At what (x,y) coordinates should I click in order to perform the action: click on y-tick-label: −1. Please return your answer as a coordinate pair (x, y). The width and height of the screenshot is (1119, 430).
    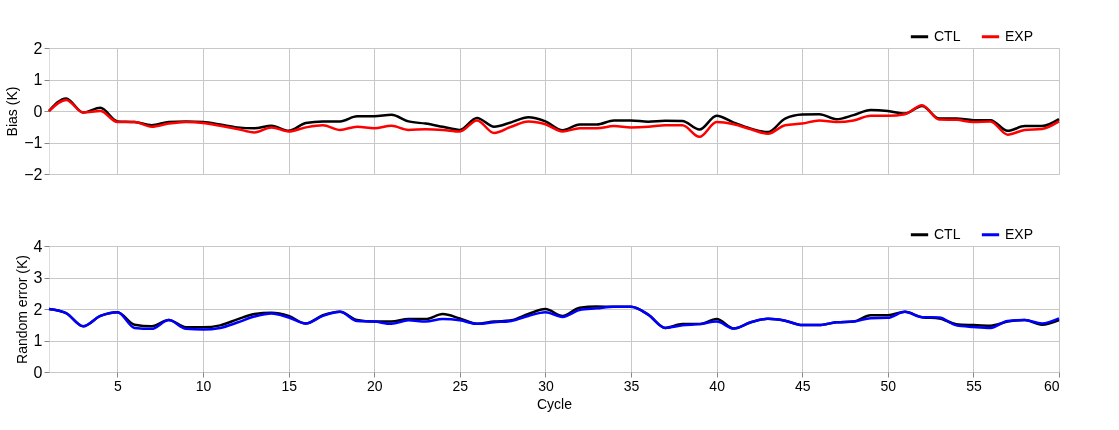
    Looking at the image, I should click on (33, 142).